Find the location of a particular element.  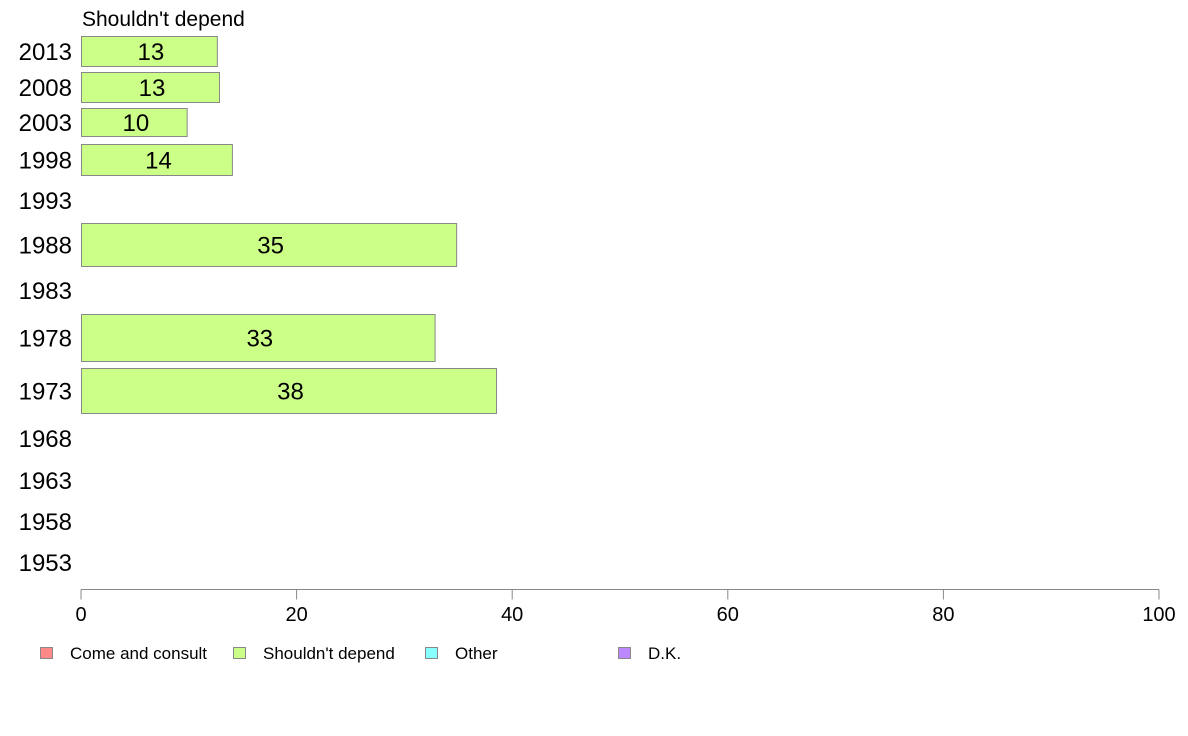

x-tick-label: 20 is located at coordinates (296, 615).